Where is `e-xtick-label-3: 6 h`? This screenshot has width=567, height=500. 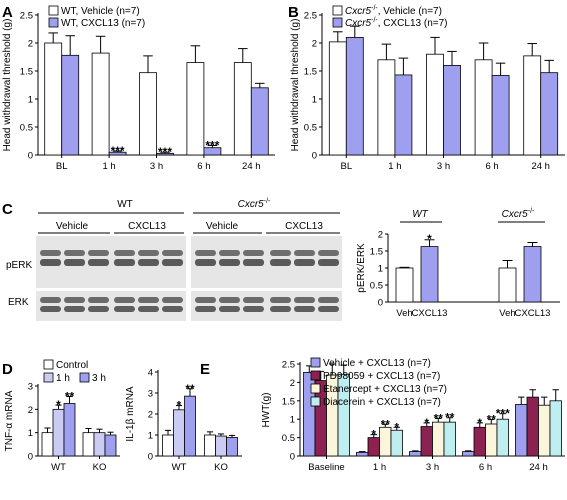 e-xtick-label-3: 6 h is located at coordinates (485, 467).